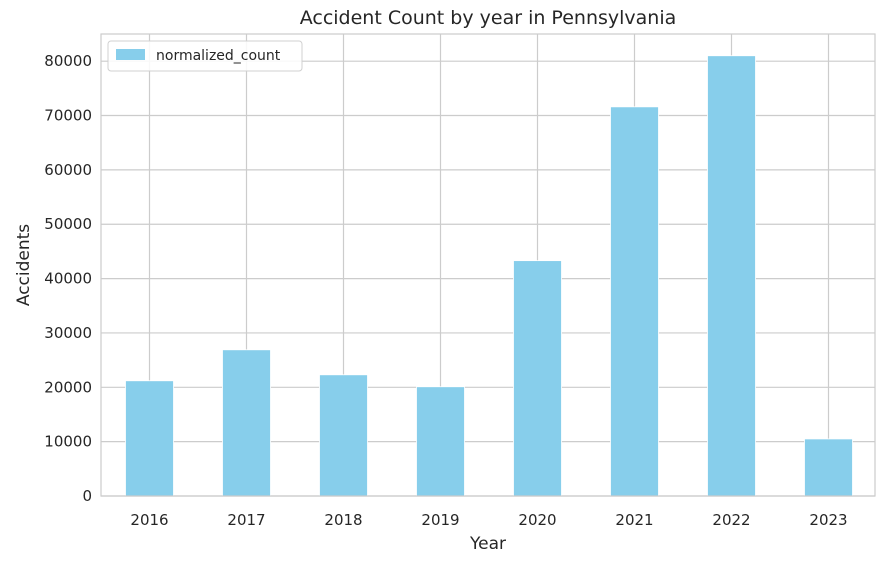 The width and height of the screenshot is (885, 562). Describe the element at coordinates (828, 467) in the screenshot. I see `bar-2023` at that location.